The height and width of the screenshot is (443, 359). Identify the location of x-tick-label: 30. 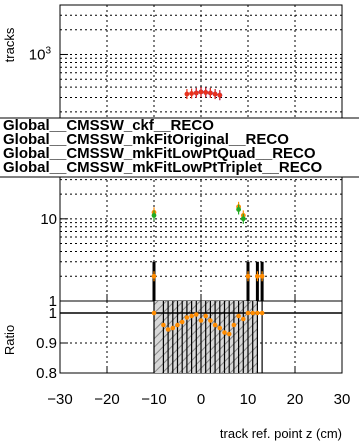
(342, 399).